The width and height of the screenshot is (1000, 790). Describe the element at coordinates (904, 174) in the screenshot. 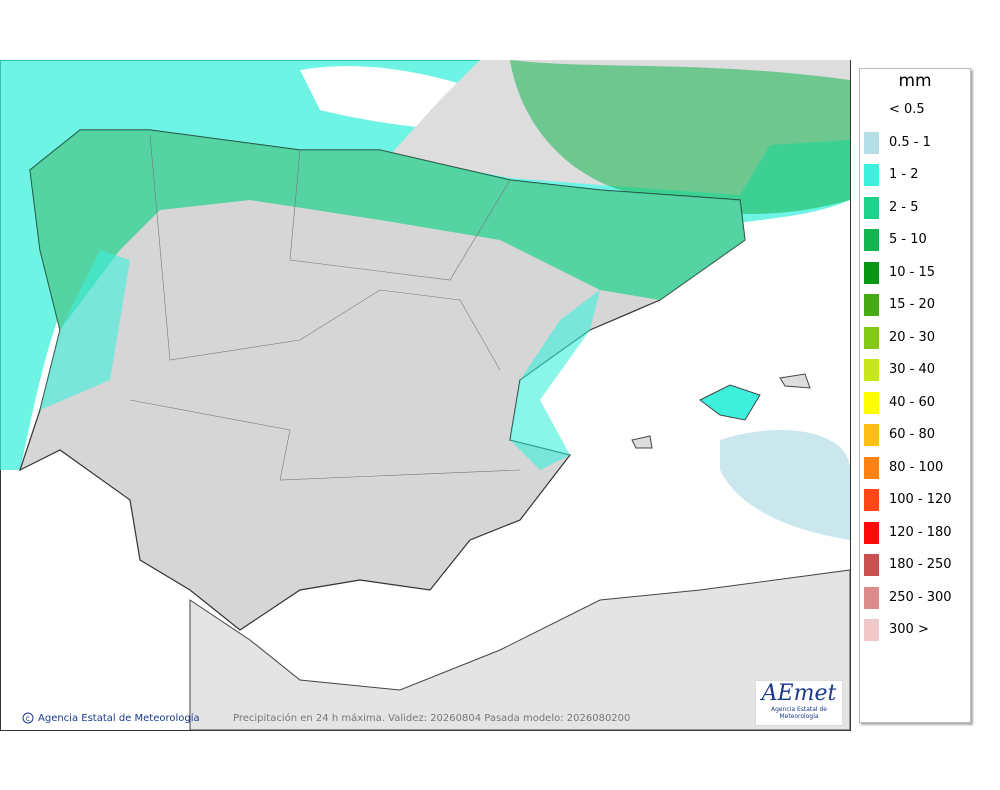

I see `legend-label: 1 - 2` at that location.